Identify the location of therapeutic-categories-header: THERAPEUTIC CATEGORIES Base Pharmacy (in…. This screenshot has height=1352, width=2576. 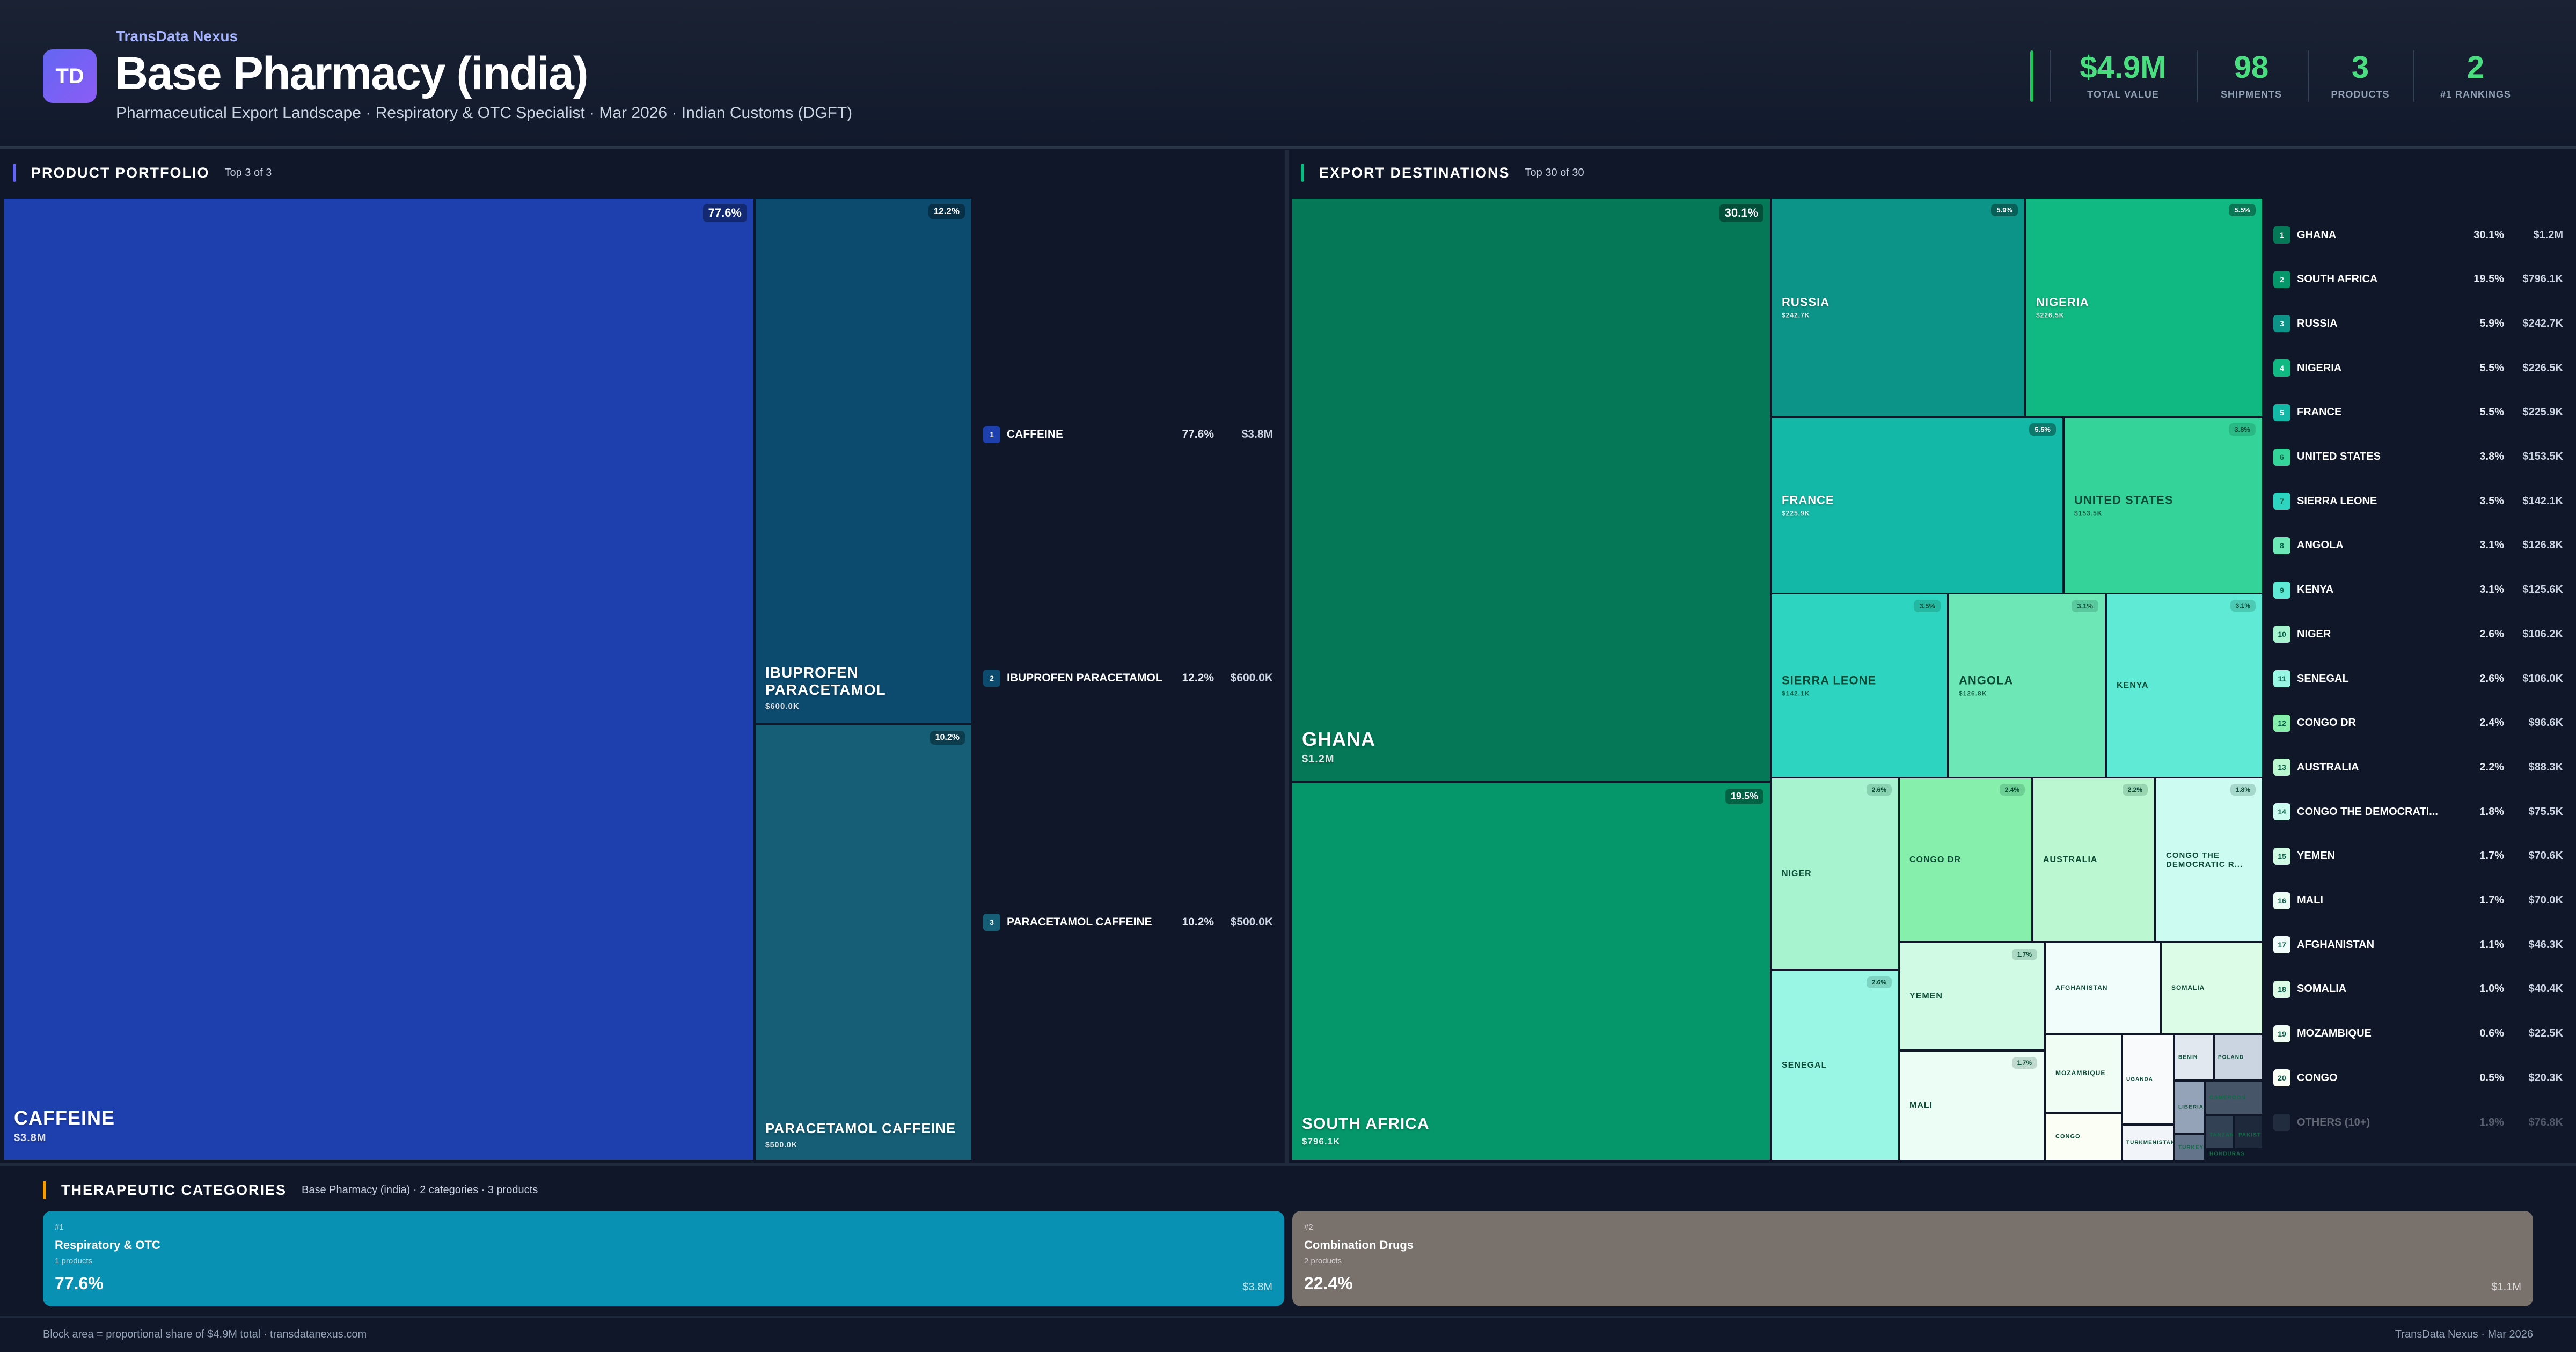
(290, 1190).